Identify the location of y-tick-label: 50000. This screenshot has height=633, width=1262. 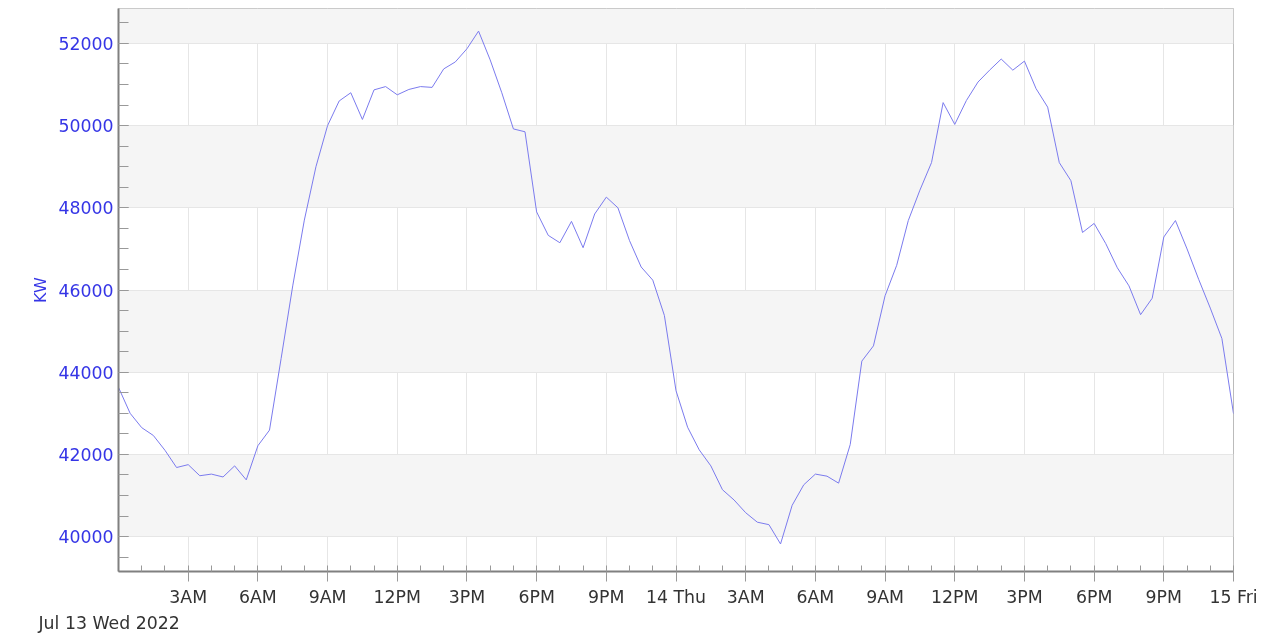
(86, 126).